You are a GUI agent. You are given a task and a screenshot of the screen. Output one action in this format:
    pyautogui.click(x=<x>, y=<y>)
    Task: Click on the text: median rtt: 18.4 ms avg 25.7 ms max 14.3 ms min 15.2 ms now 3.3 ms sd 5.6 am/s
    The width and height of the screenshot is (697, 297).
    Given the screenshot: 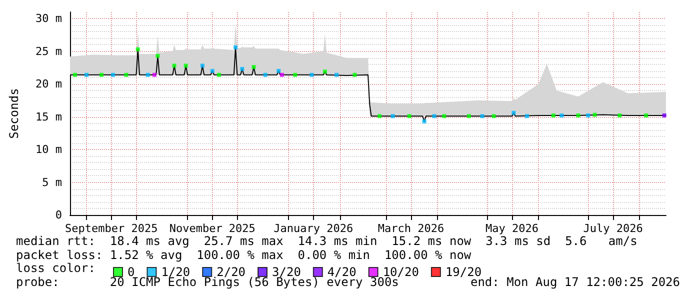 What is the action you would take?
    pyautogui.click(x=327, y=241)
    